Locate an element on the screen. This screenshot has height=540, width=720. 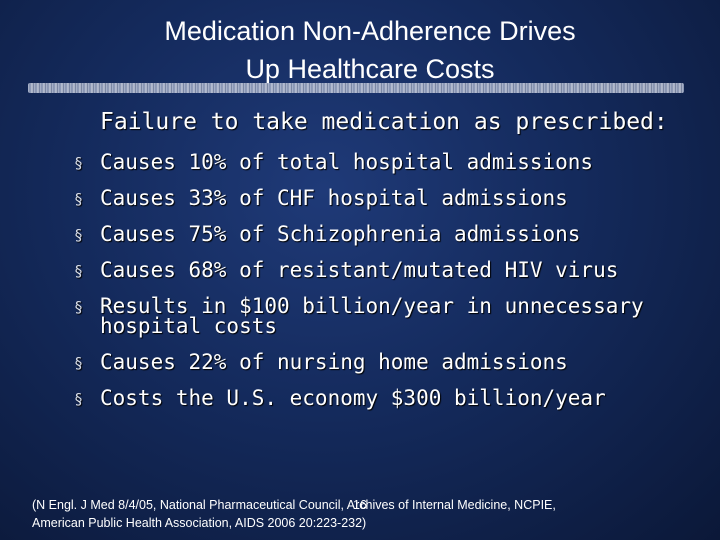
bullet-item: § Causes 33% of CHF hospital admissions is located at coordinates (379, 198).